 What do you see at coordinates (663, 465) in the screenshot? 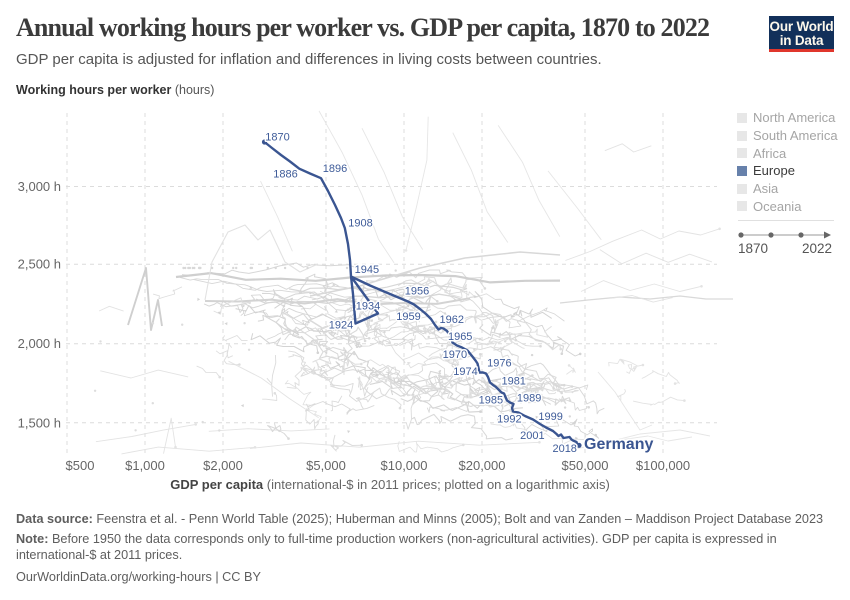
I see `svg-text: $100,000` at bounding box center [663, 465].